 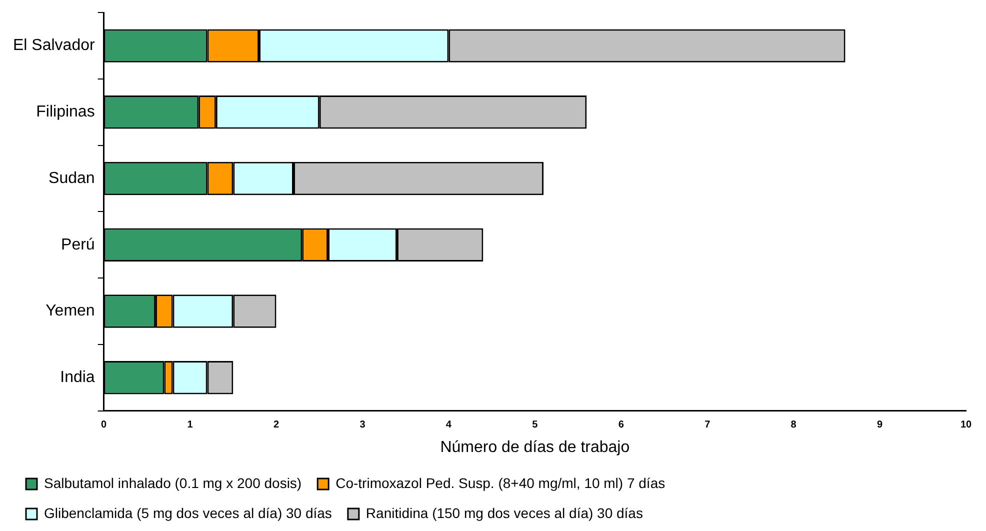 I want to click on legend-label: Co-trimoxazol Ped. Susp. (8+40 mg/ml, 10 ml) 7 días, so click(x=501, y=482).